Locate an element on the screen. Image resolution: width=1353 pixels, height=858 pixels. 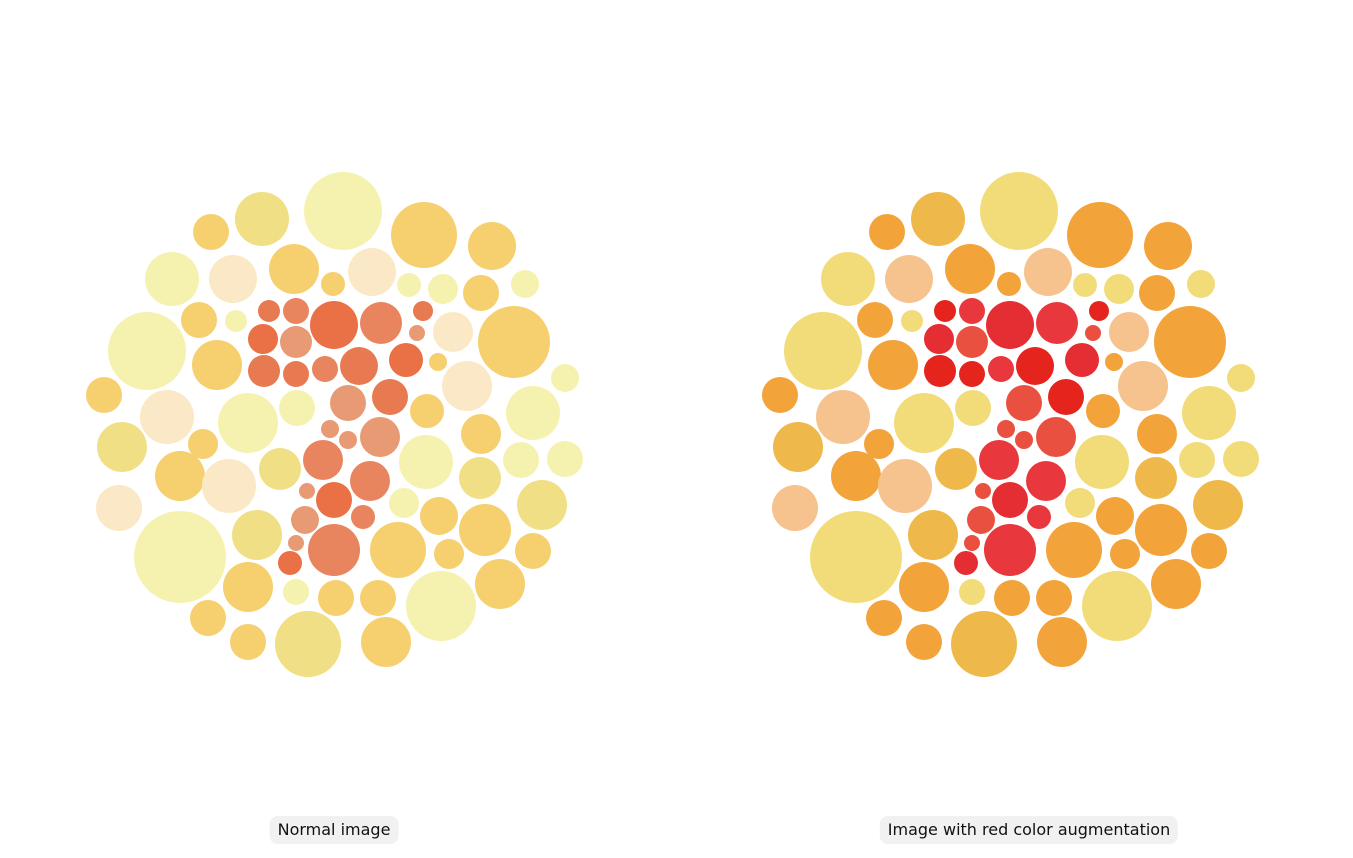
caption-normal-image: Normal image is located at coordinates (334, 830).